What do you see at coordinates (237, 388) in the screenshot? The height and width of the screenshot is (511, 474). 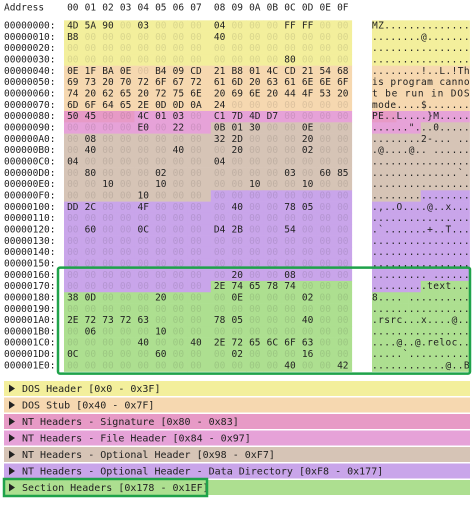 I see `section-item: DOS Header [0x0 - 0x3F]` at bounding box center [237, 388].